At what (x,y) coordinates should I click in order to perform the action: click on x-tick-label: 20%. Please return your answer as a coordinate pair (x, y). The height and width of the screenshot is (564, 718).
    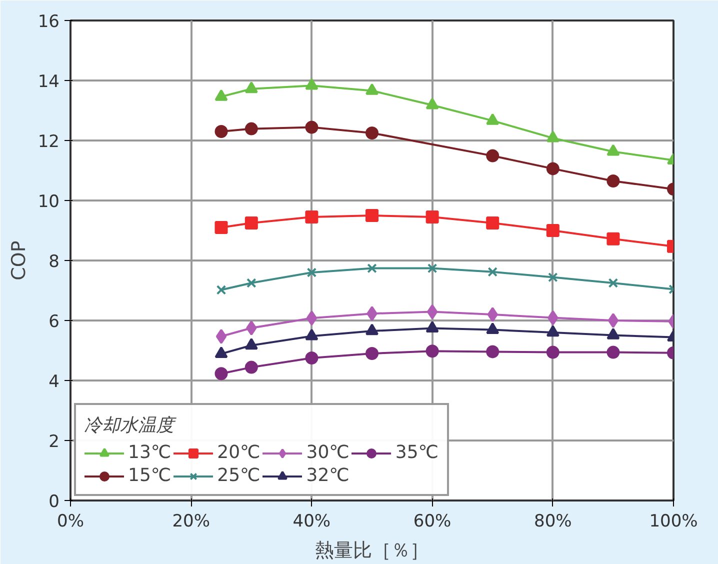
    Looking at the image, I should click on (191, 522).